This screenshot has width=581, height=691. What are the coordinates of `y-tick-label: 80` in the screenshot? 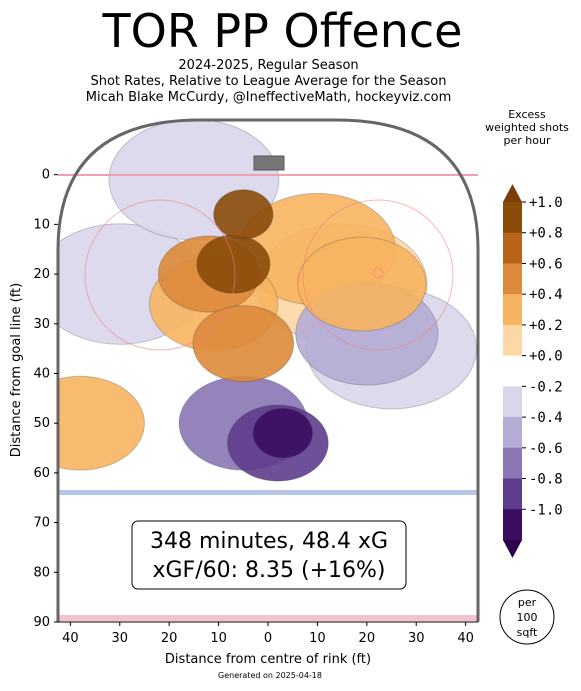 It's located at (41, 572).